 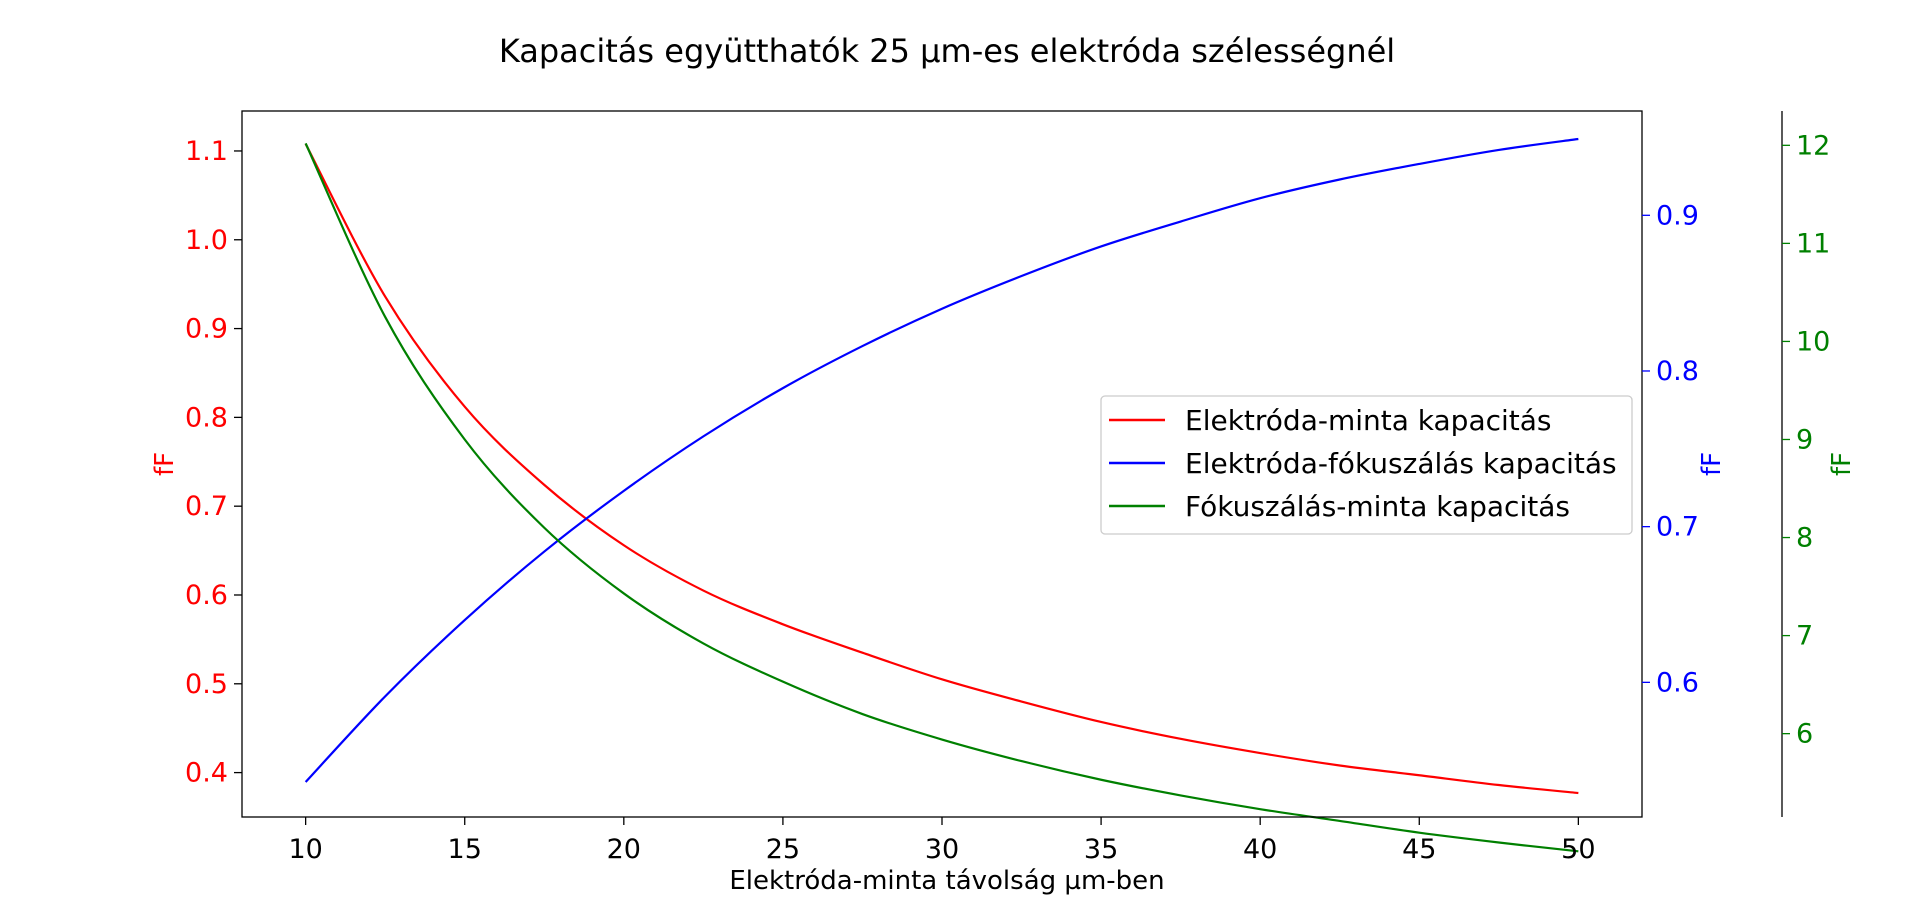 I want to click on legend-label: Elektróda-minta kapacitás, so click(x=1368, y=420).